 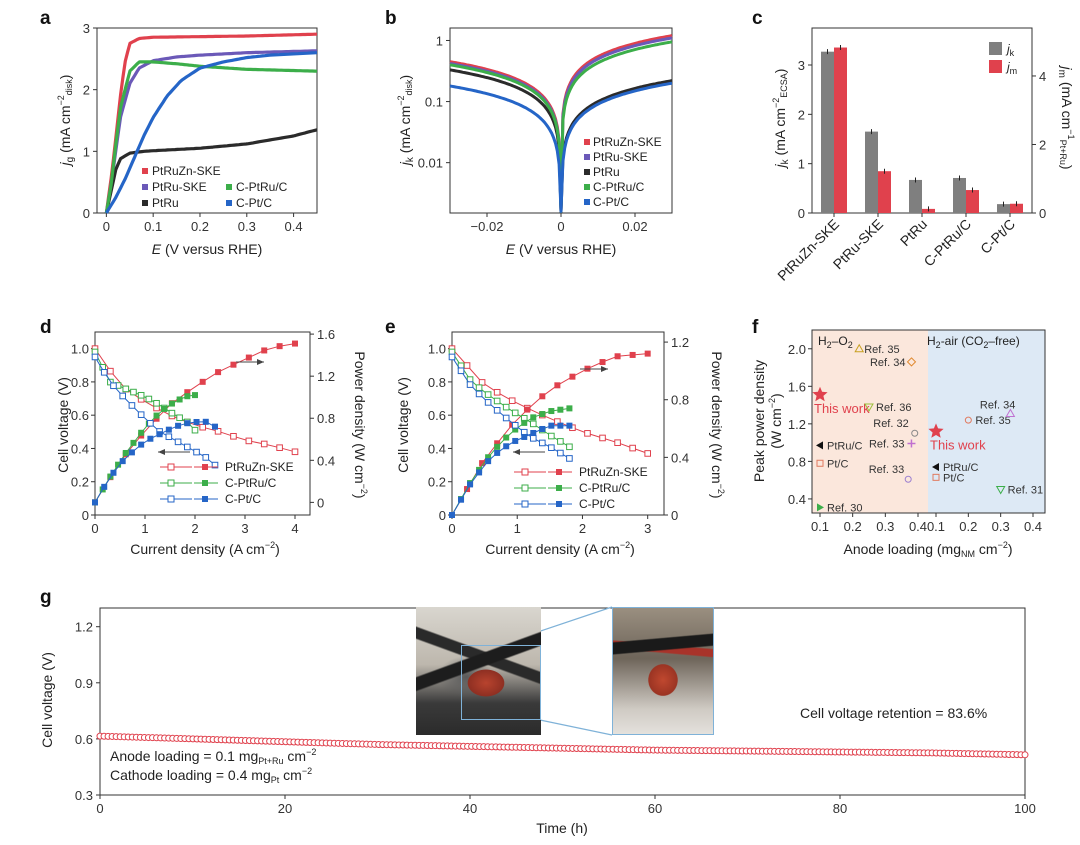 What do you see at coordinates (958, 444) in the screenshot?
I see `point-label: This work` at bounding box center [958, 444].